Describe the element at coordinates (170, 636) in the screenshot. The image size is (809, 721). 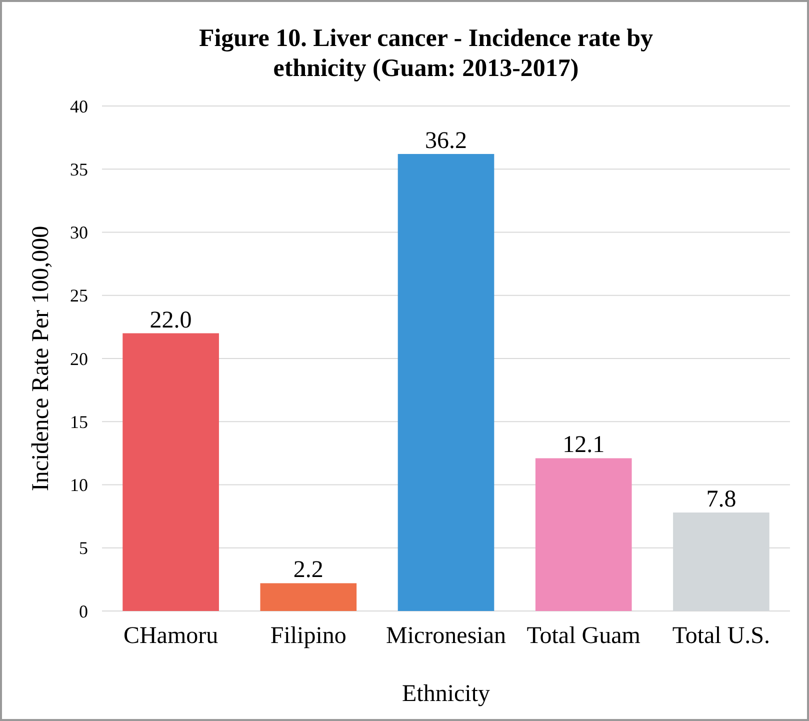
I see `x-tick-label: CHamoru` at that location.